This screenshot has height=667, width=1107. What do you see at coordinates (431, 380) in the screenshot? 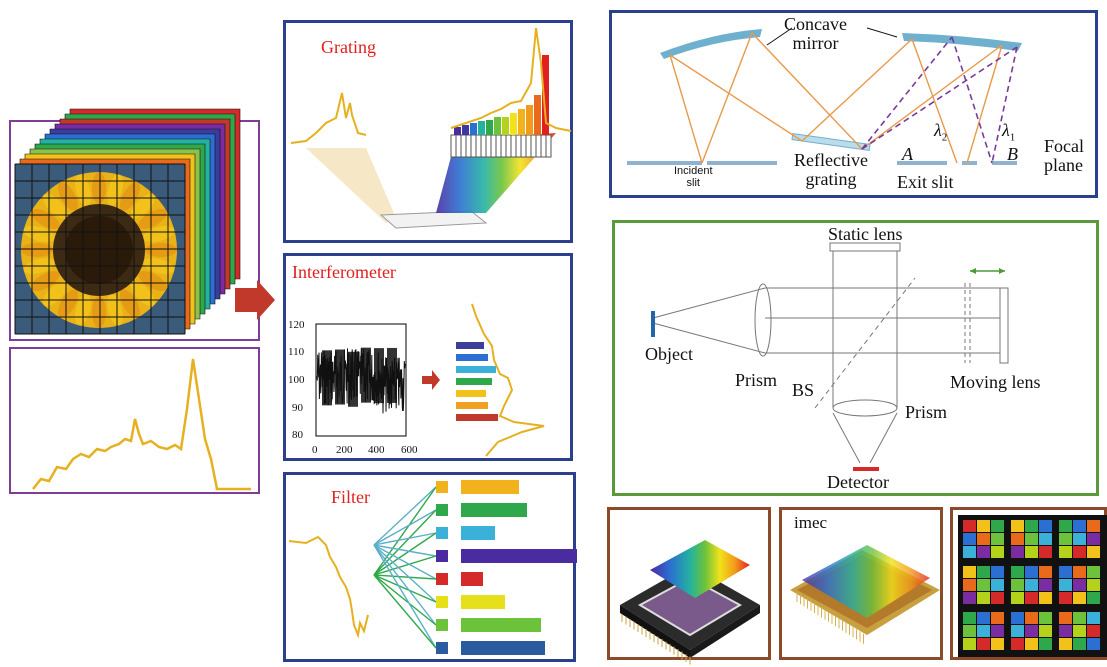
I see `small-arrow-icon` at bounding box center [431, 380].